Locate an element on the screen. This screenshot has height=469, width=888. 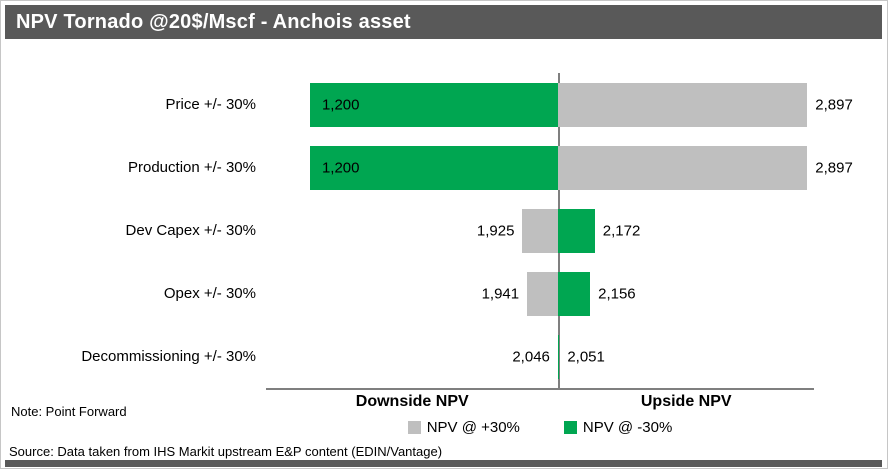
note-text: Note: Point Forward is located at coordinates (69, 411).